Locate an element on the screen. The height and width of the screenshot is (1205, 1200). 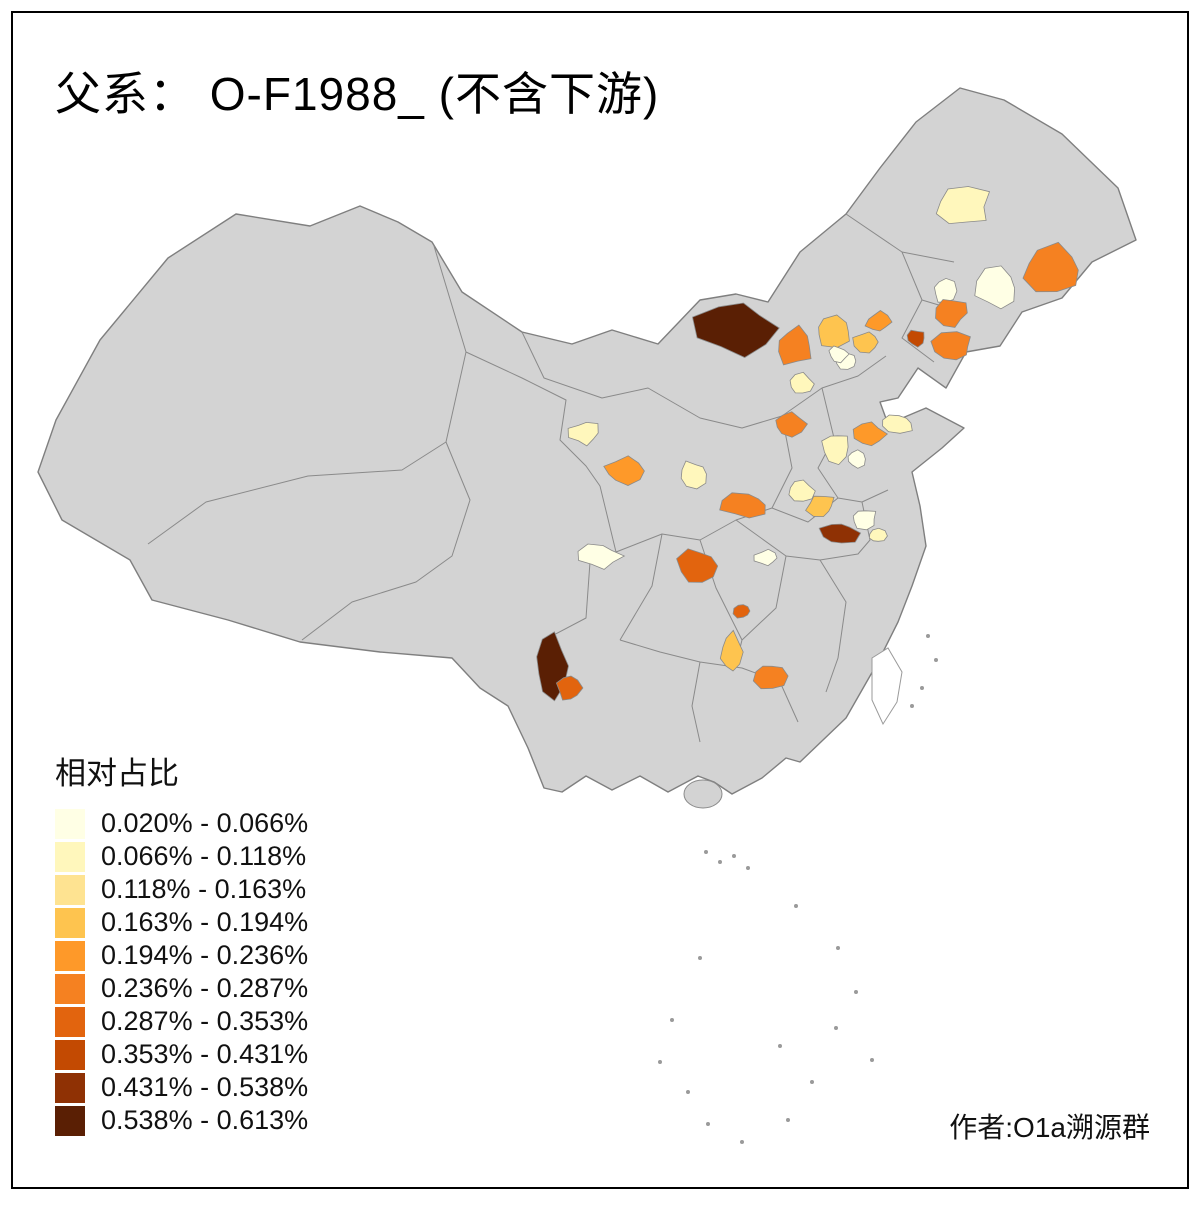
taiwan-island is located at coordinates (887, 686).